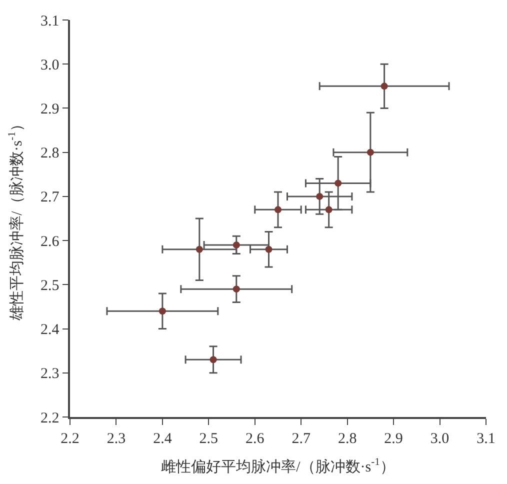  What do you see at coordinates (50, 330) in the screenshot?
I see `y-tick-label: 2.4` at bounding box center [50, 330].